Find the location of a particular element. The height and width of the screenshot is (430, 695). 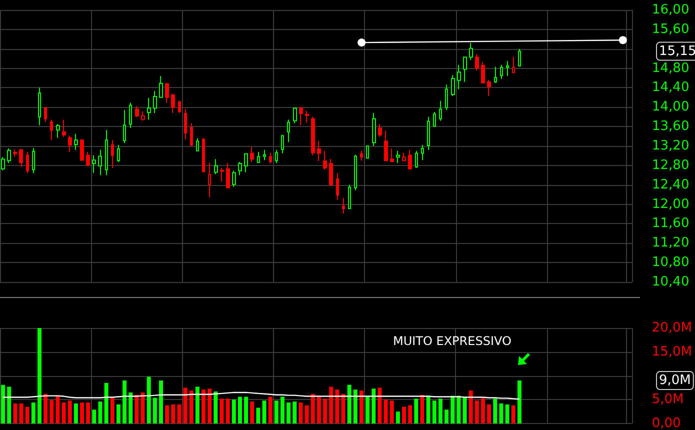

annotation: MUITO EXPRESSIVO is located at coordinates (452, 341).